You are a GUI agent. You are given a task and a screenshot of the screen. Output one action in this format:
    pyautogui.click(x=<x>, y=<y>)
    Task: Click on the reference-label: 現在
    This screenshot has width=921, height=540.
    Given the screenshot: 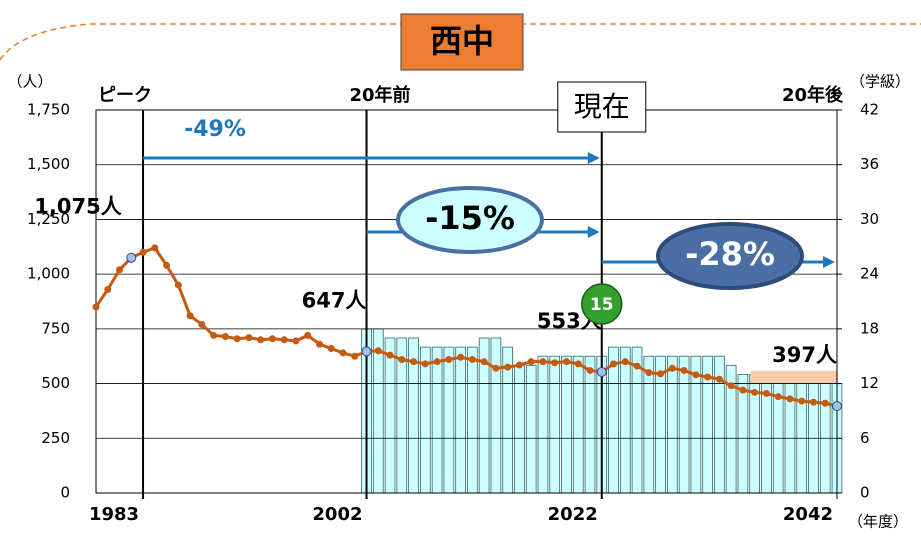 What is the action you would take?
    pyautogui.click(x=602, y=106)
    